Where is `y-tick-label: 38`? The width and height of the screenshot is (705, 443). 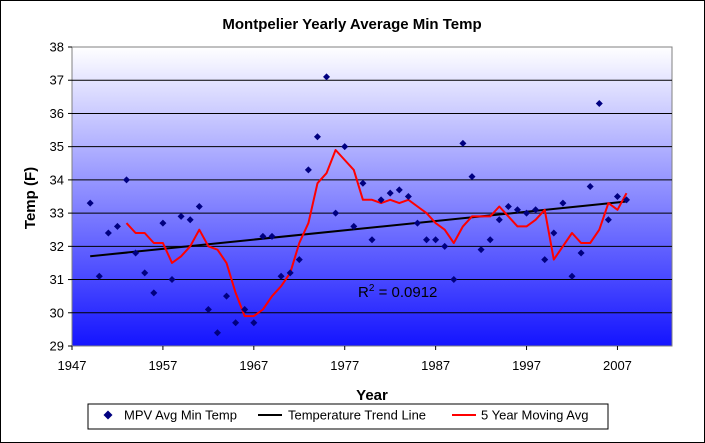
y-tick-label: 38 is located at coordinates (57, 47).